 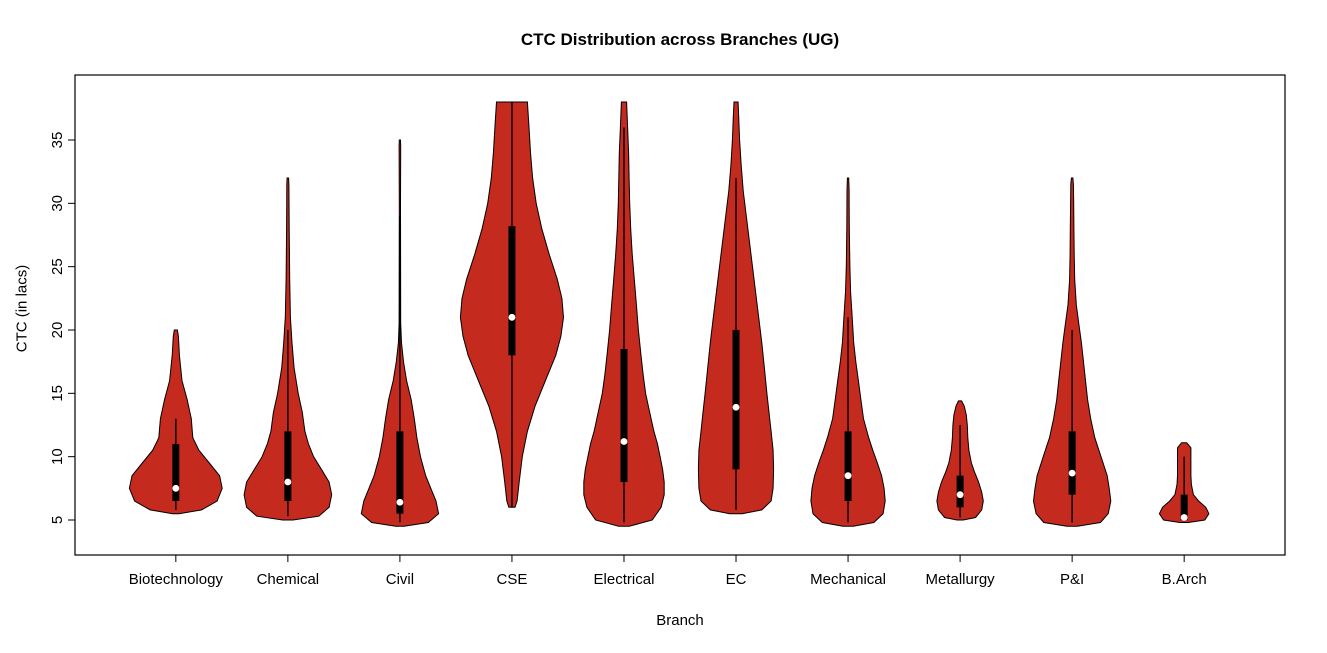 I want to click on chart-title: CTC Distribution across Branches (UG), so click(x=680, y=39).